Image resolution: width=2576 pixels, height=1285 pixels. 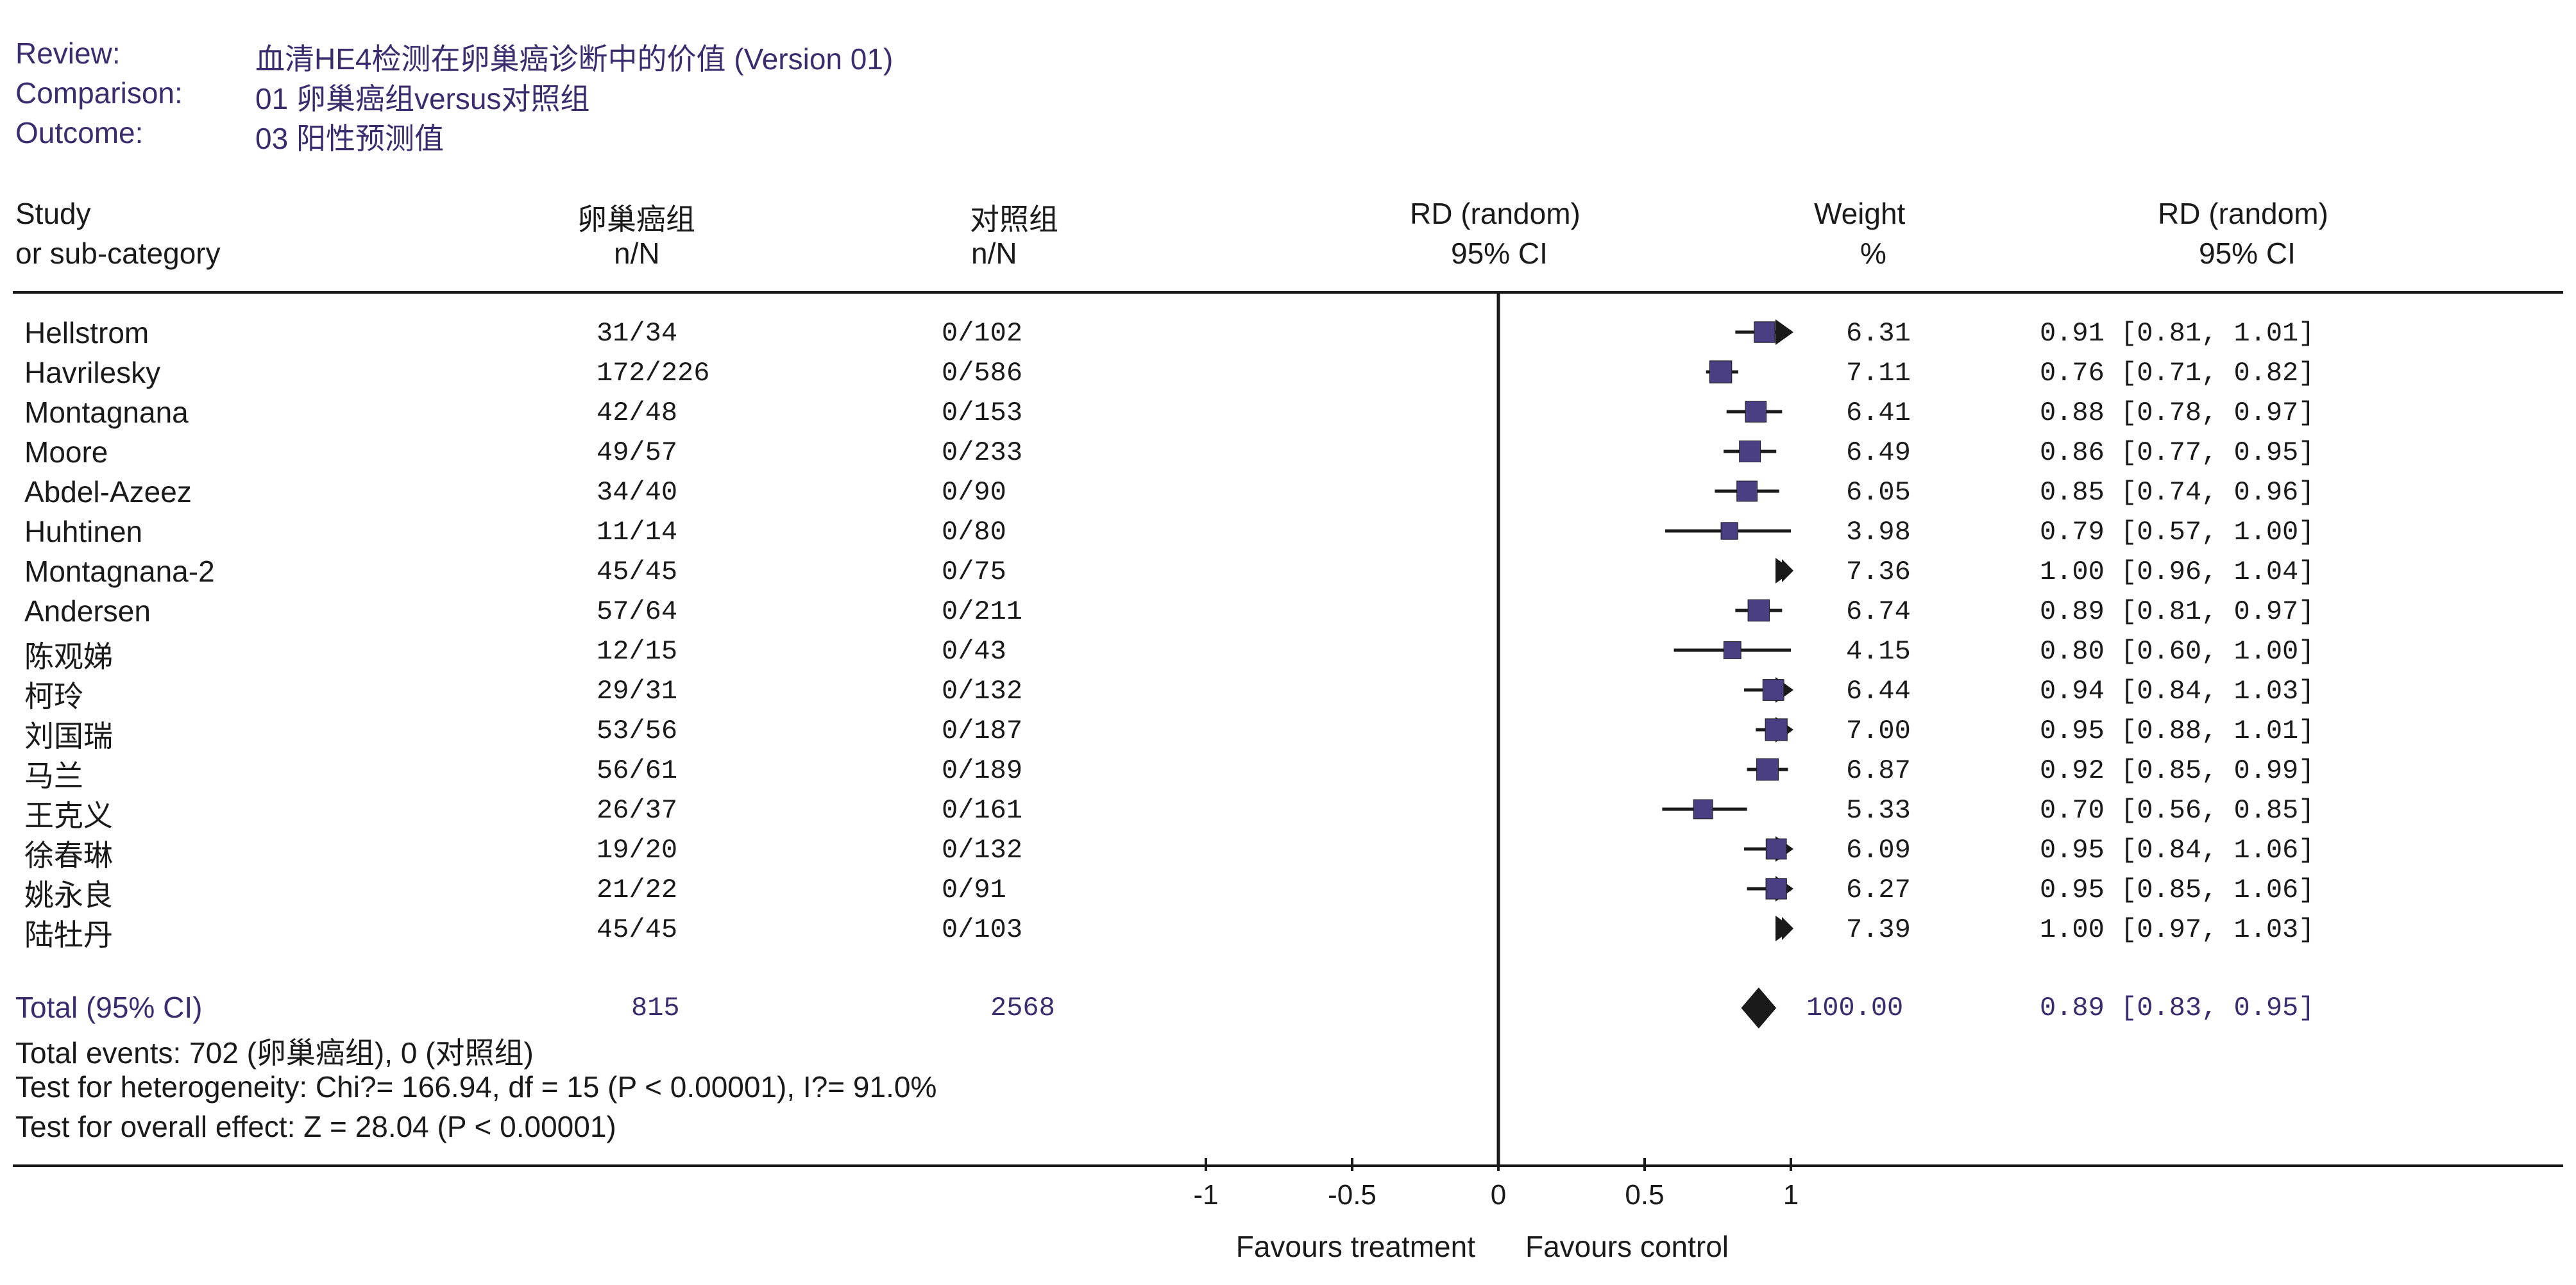 I want to click on study-rd-text: 0.95 [0.84, 1.06], so click(x=2177, y=850).